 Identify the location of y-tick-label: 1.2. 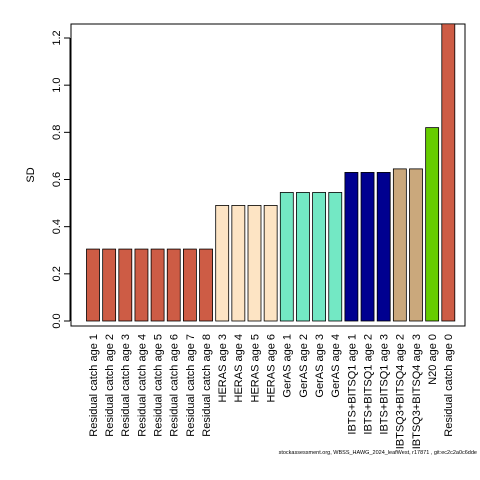
(57, 37).